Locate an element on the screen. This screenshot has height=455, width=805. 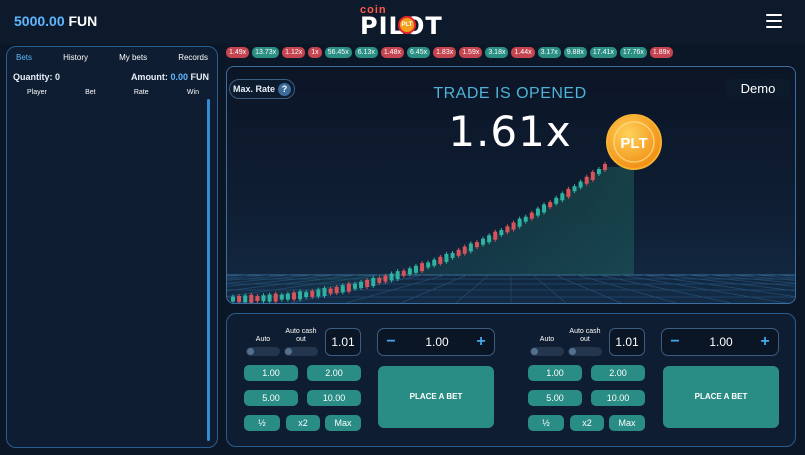
bets-summary: Quantity: 0 Amount: 0.00 FUN is located at coordinates (111, 77).